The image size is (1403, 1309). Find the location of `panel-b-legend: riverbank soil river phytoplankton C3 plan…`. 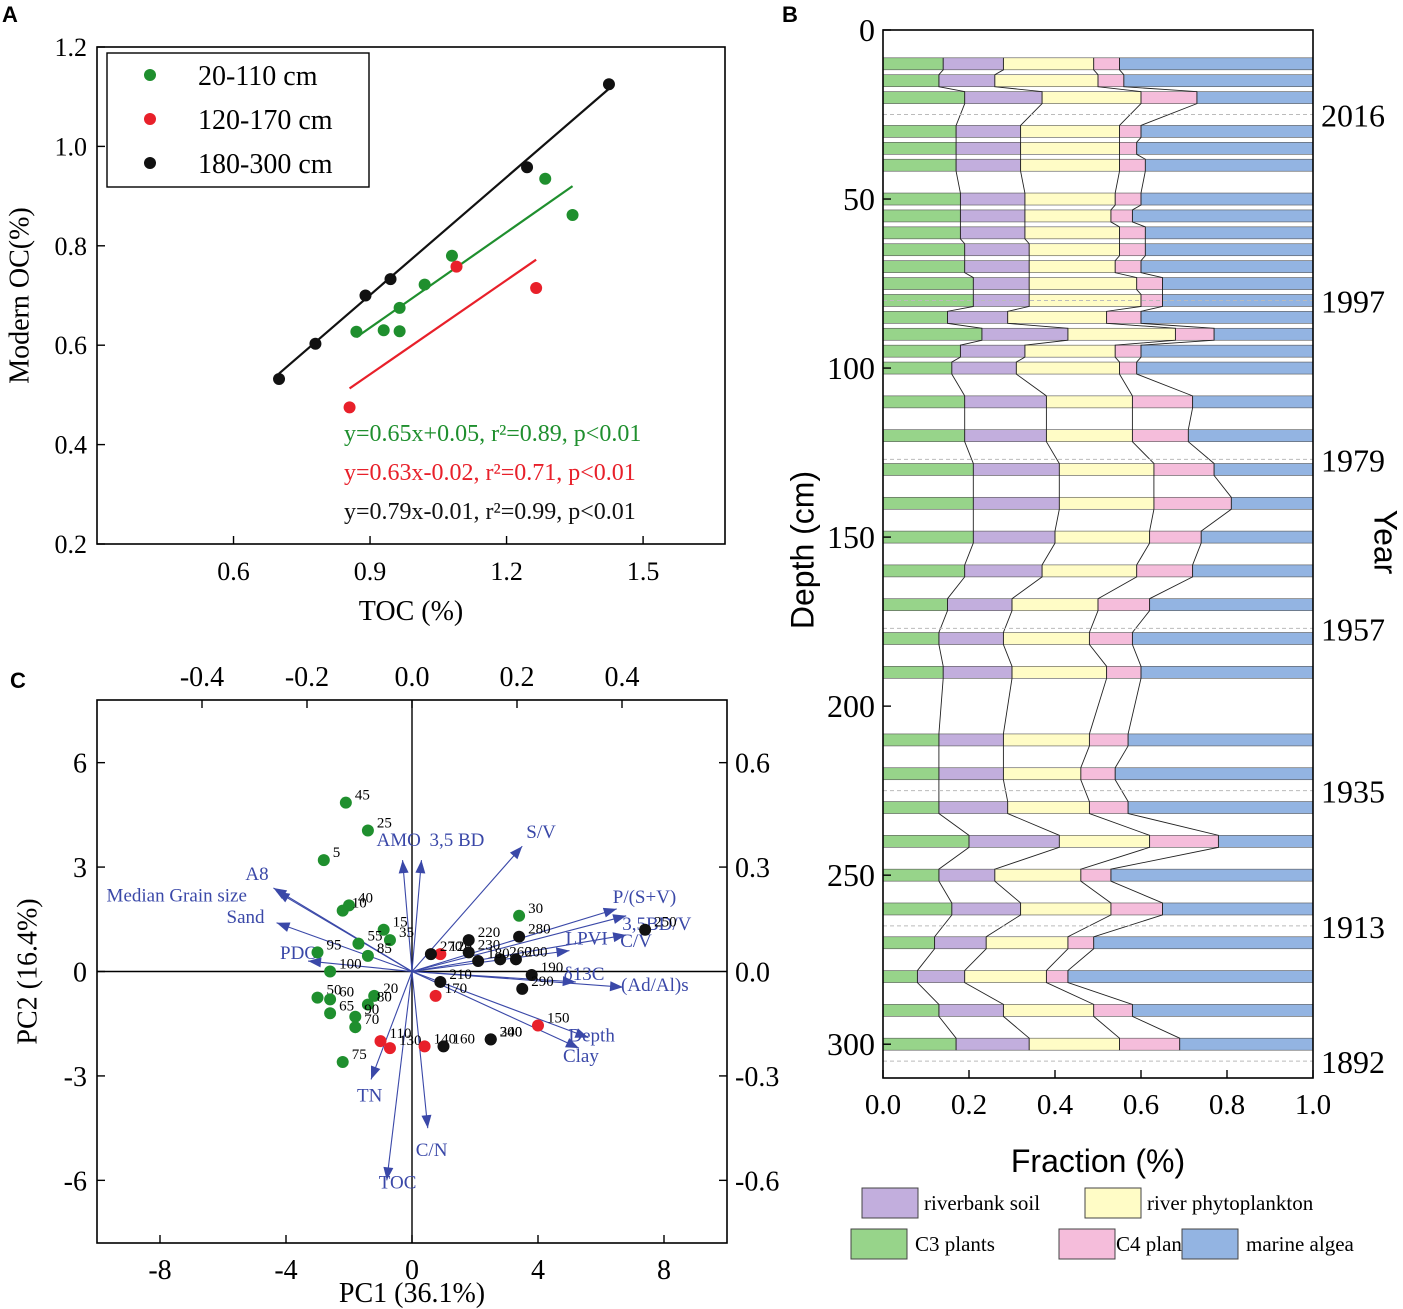

panel-b-legend: riverbank soil river phytoplankton C3 plan… is located at coordinates (1102, 1223).